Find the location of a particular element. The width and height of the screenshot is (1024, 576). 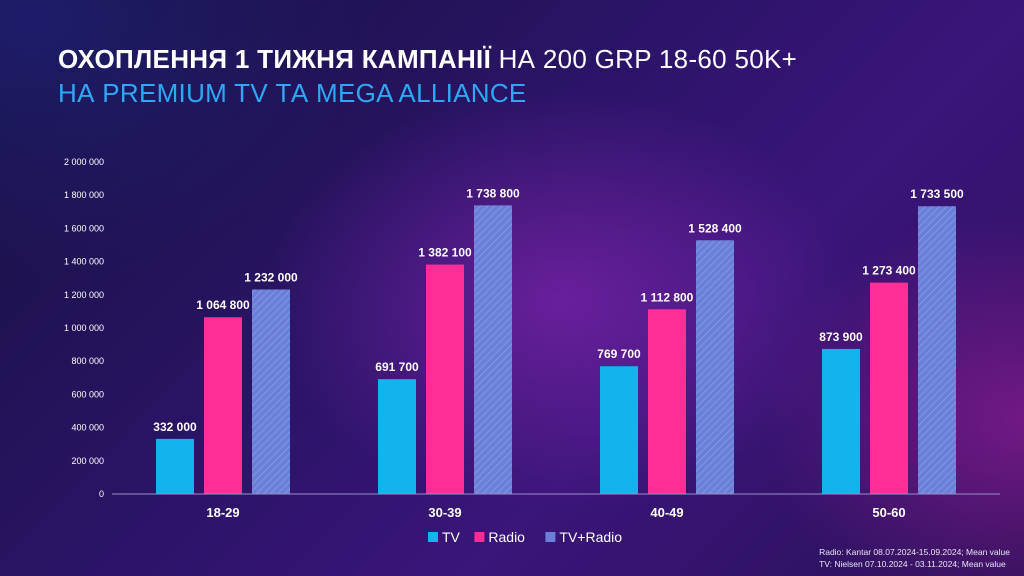

y-tick-label: 0 is located at coordinates (101, 494).